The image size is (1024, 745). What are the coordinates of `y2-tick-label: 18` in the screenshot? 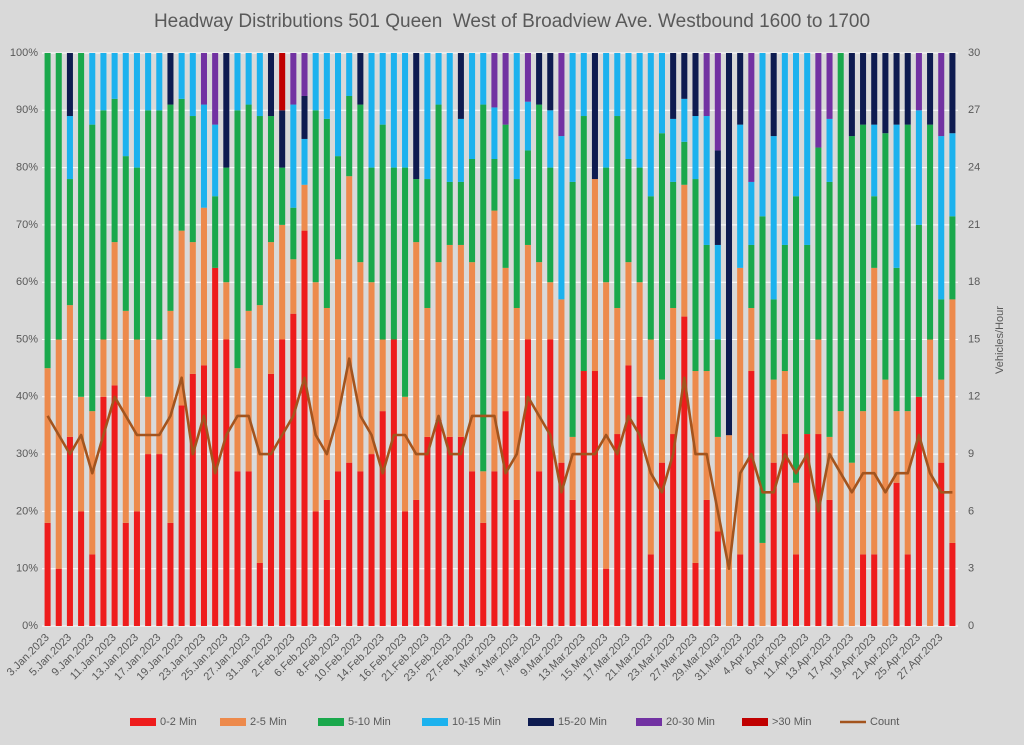 It's located at (974, 282).